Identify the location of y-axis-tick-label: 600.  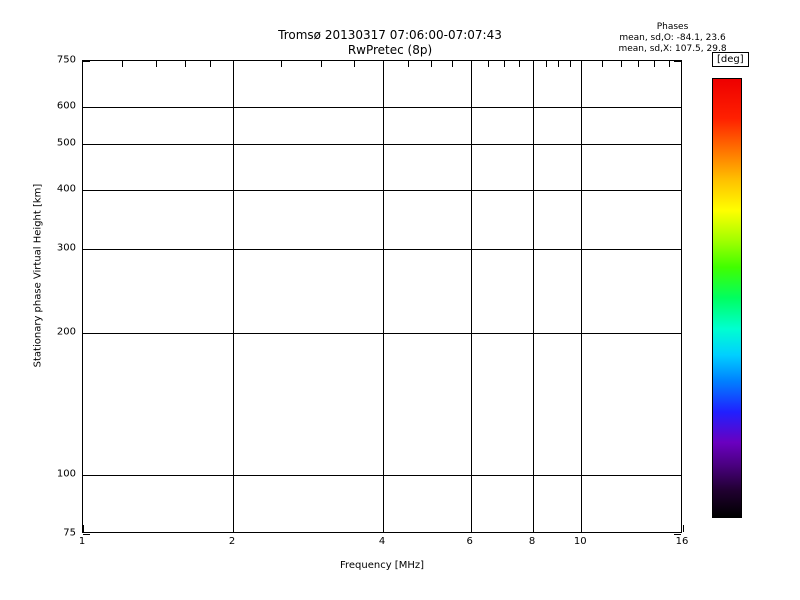
(66, 106).